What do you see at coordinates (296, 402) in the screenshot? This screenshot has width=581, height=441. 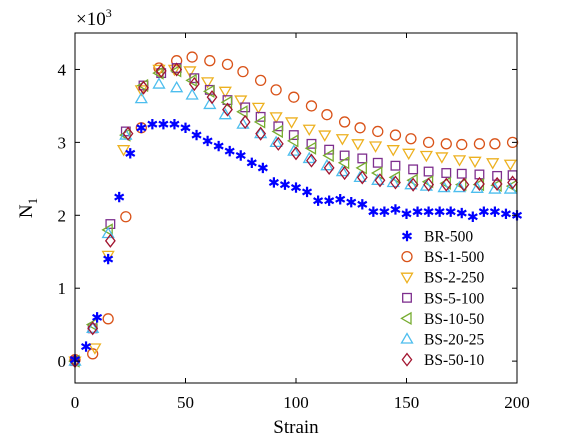 I see `x-tick-label: 100` at bounding box center [296, 402].